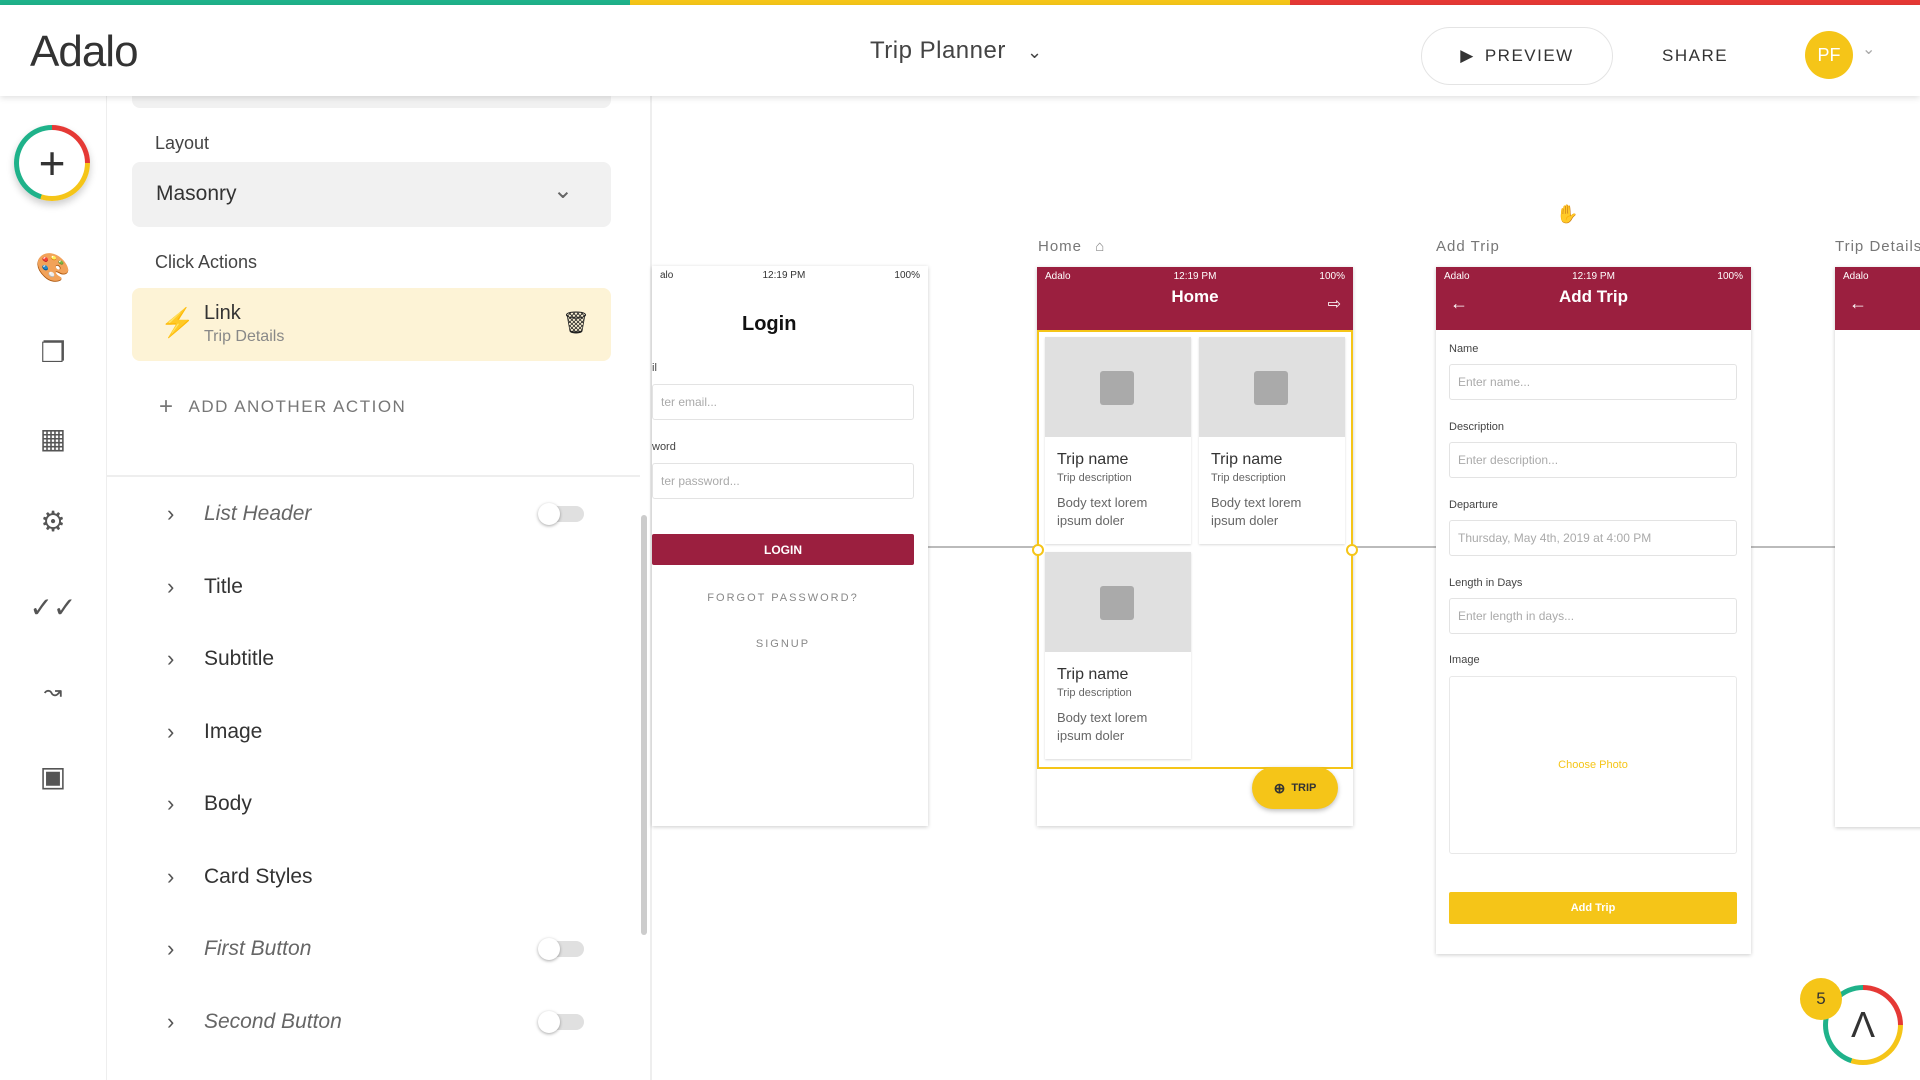  I want to click on add-trip-title: Add Trip, so click(1593, 296).